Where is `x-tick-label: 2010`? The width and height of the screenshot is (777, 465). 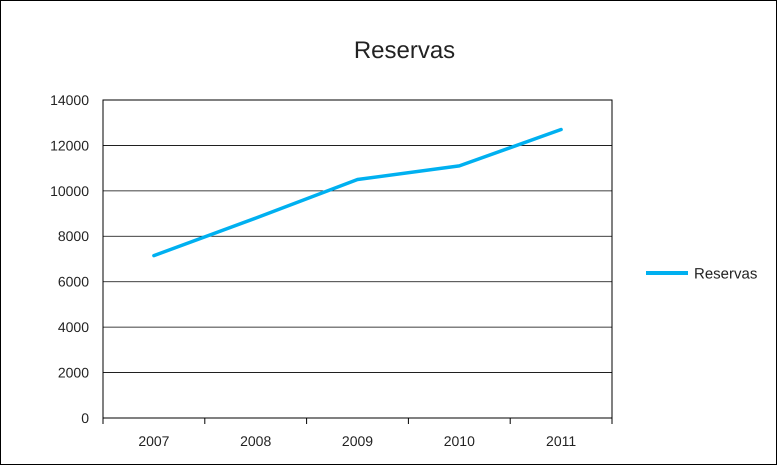 x-tick-label: 2010 is located at coordinates (460, 441).